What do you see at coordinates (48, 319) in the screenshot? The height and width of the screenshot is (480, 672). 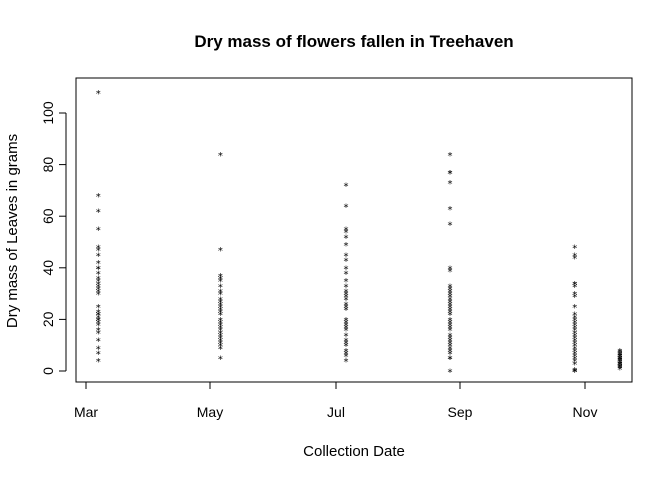 I see `y-tick-label: 20` at bounding box center [48, 319].